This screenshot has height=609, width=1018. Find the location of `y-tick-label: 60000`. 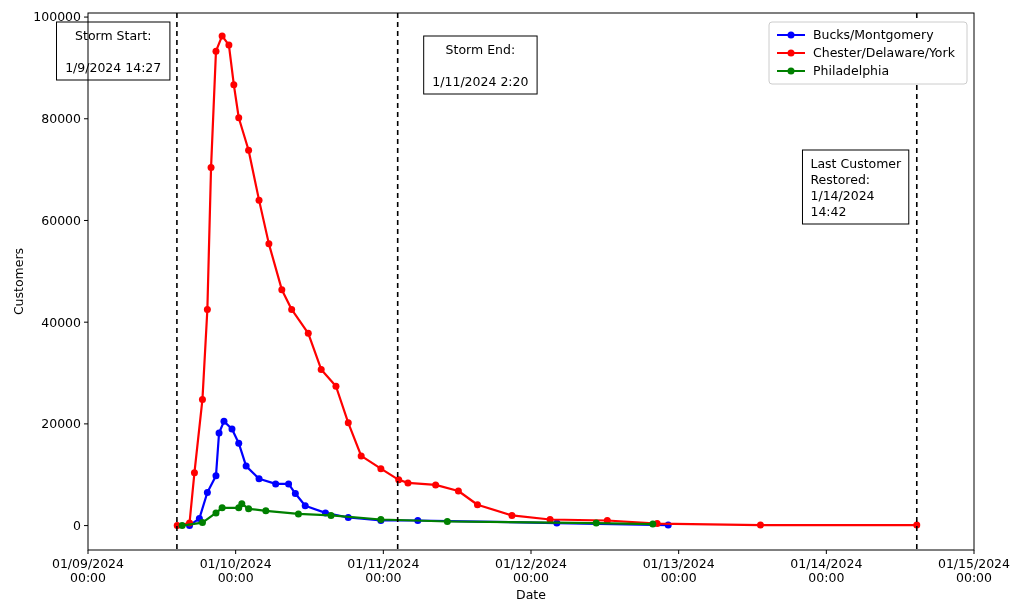

y-tick-label: 60000 is located at coordinates (61, 220).